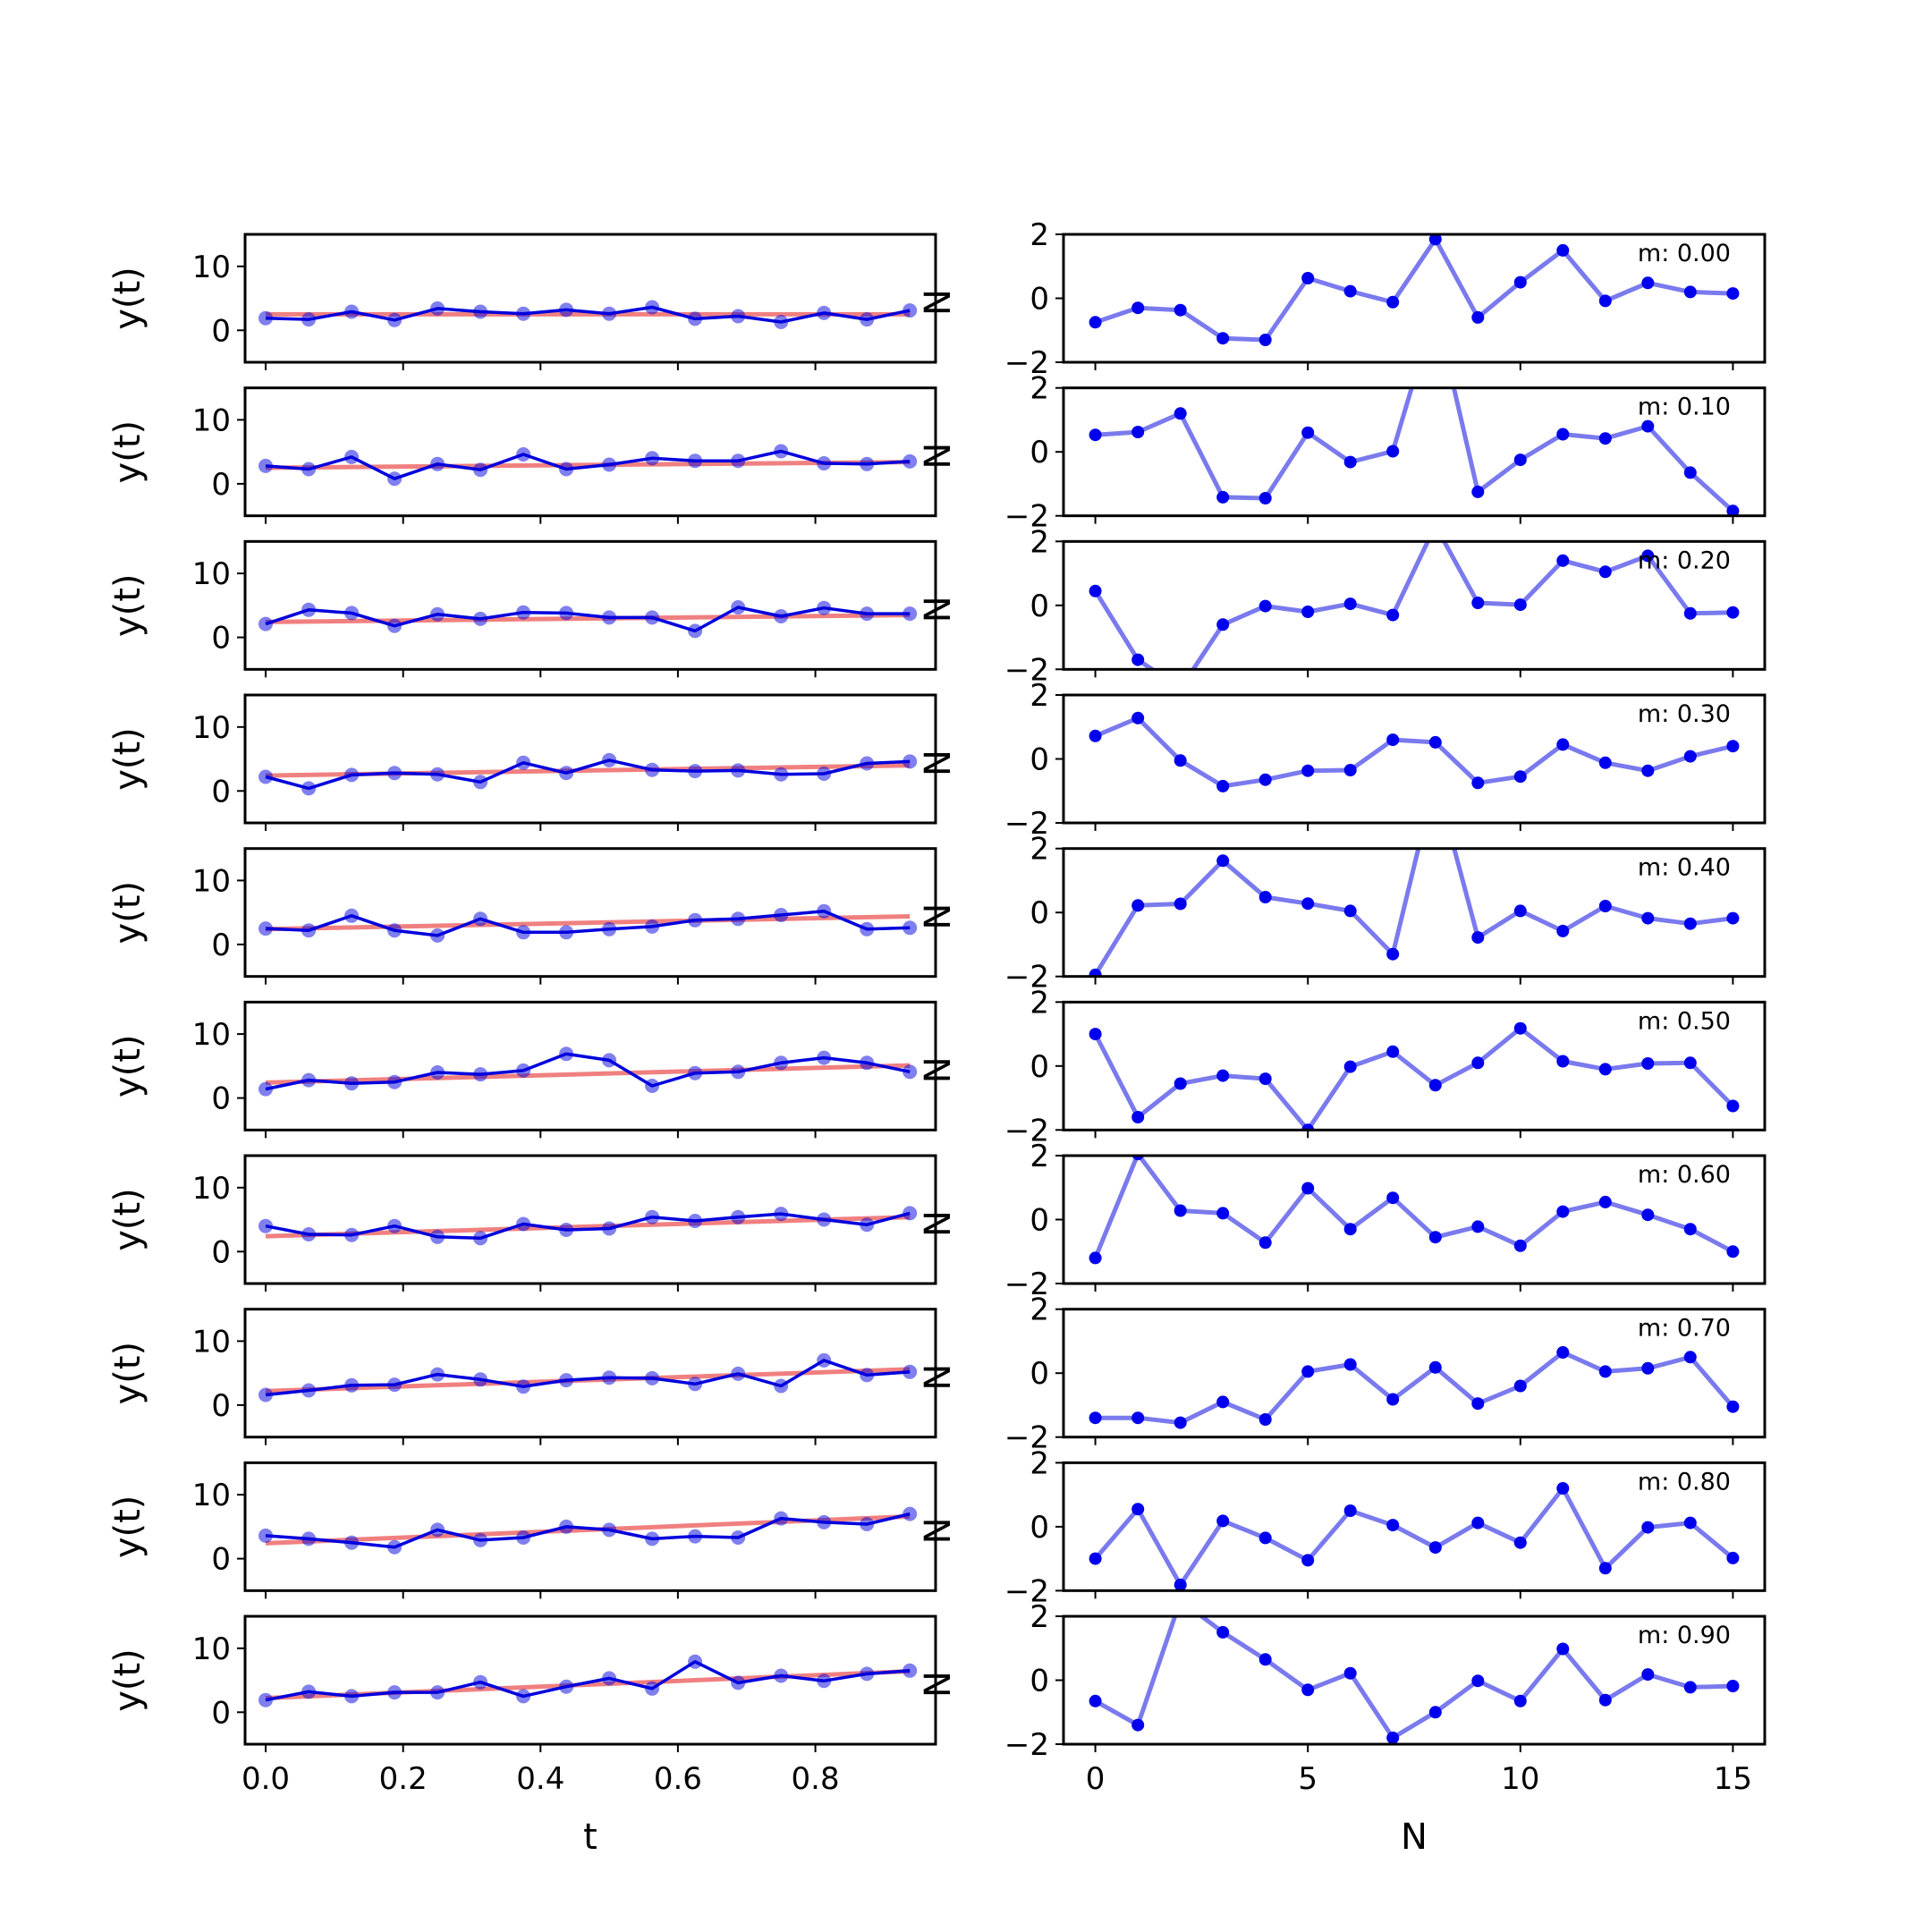 Image resolution: width=1932 pixels, height=1932 pixels. I want to click on right-panel: m: 0.90 2 0 −2 N, so click(1342, 1681).